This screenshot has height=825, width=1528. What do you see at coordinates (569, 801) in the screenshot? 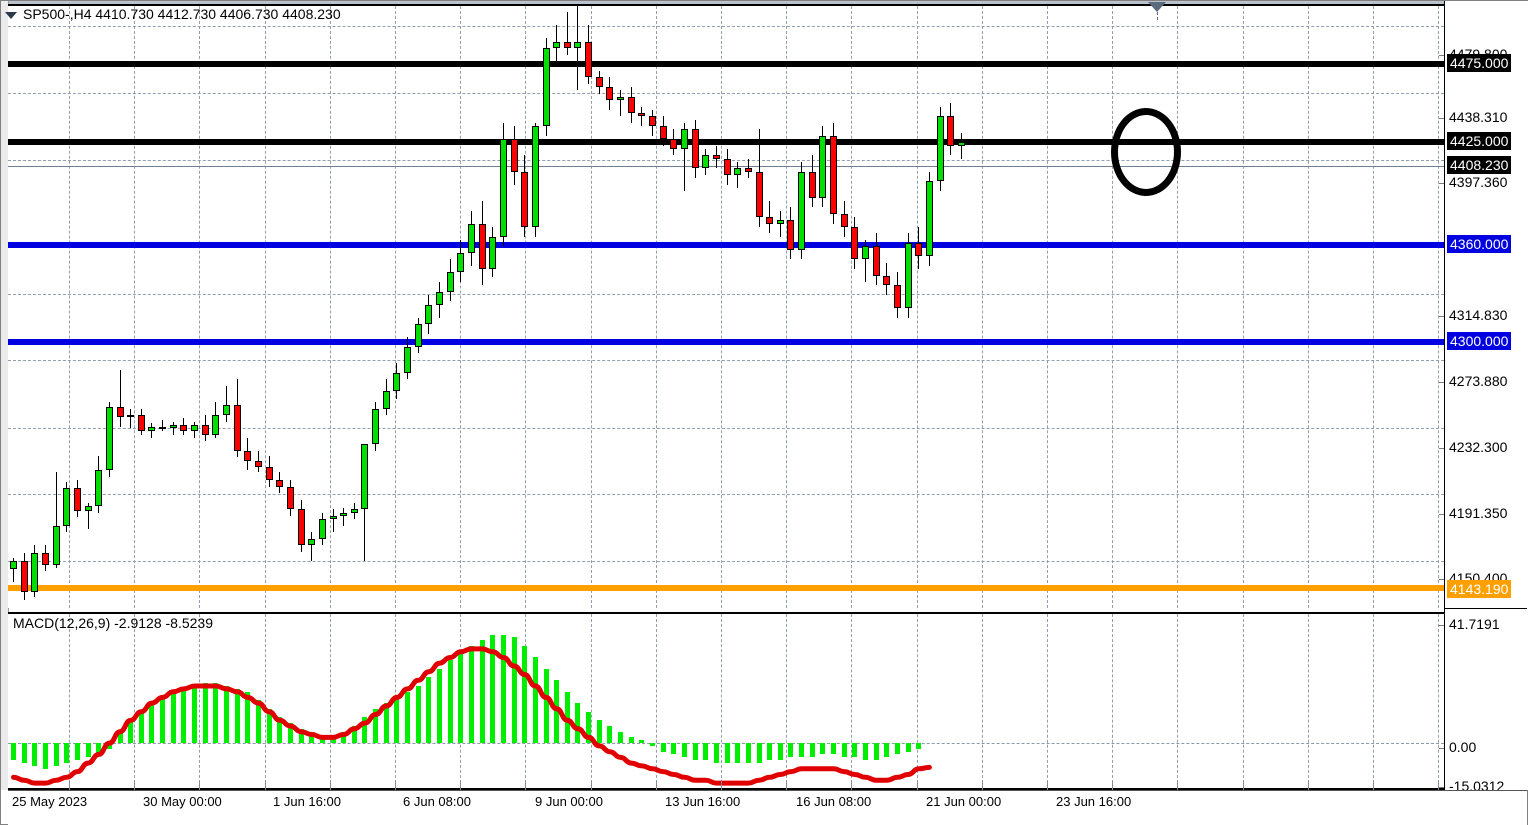
I see `time-axis-label: 9 Jun 00:00` at bounding box center [569, 801].